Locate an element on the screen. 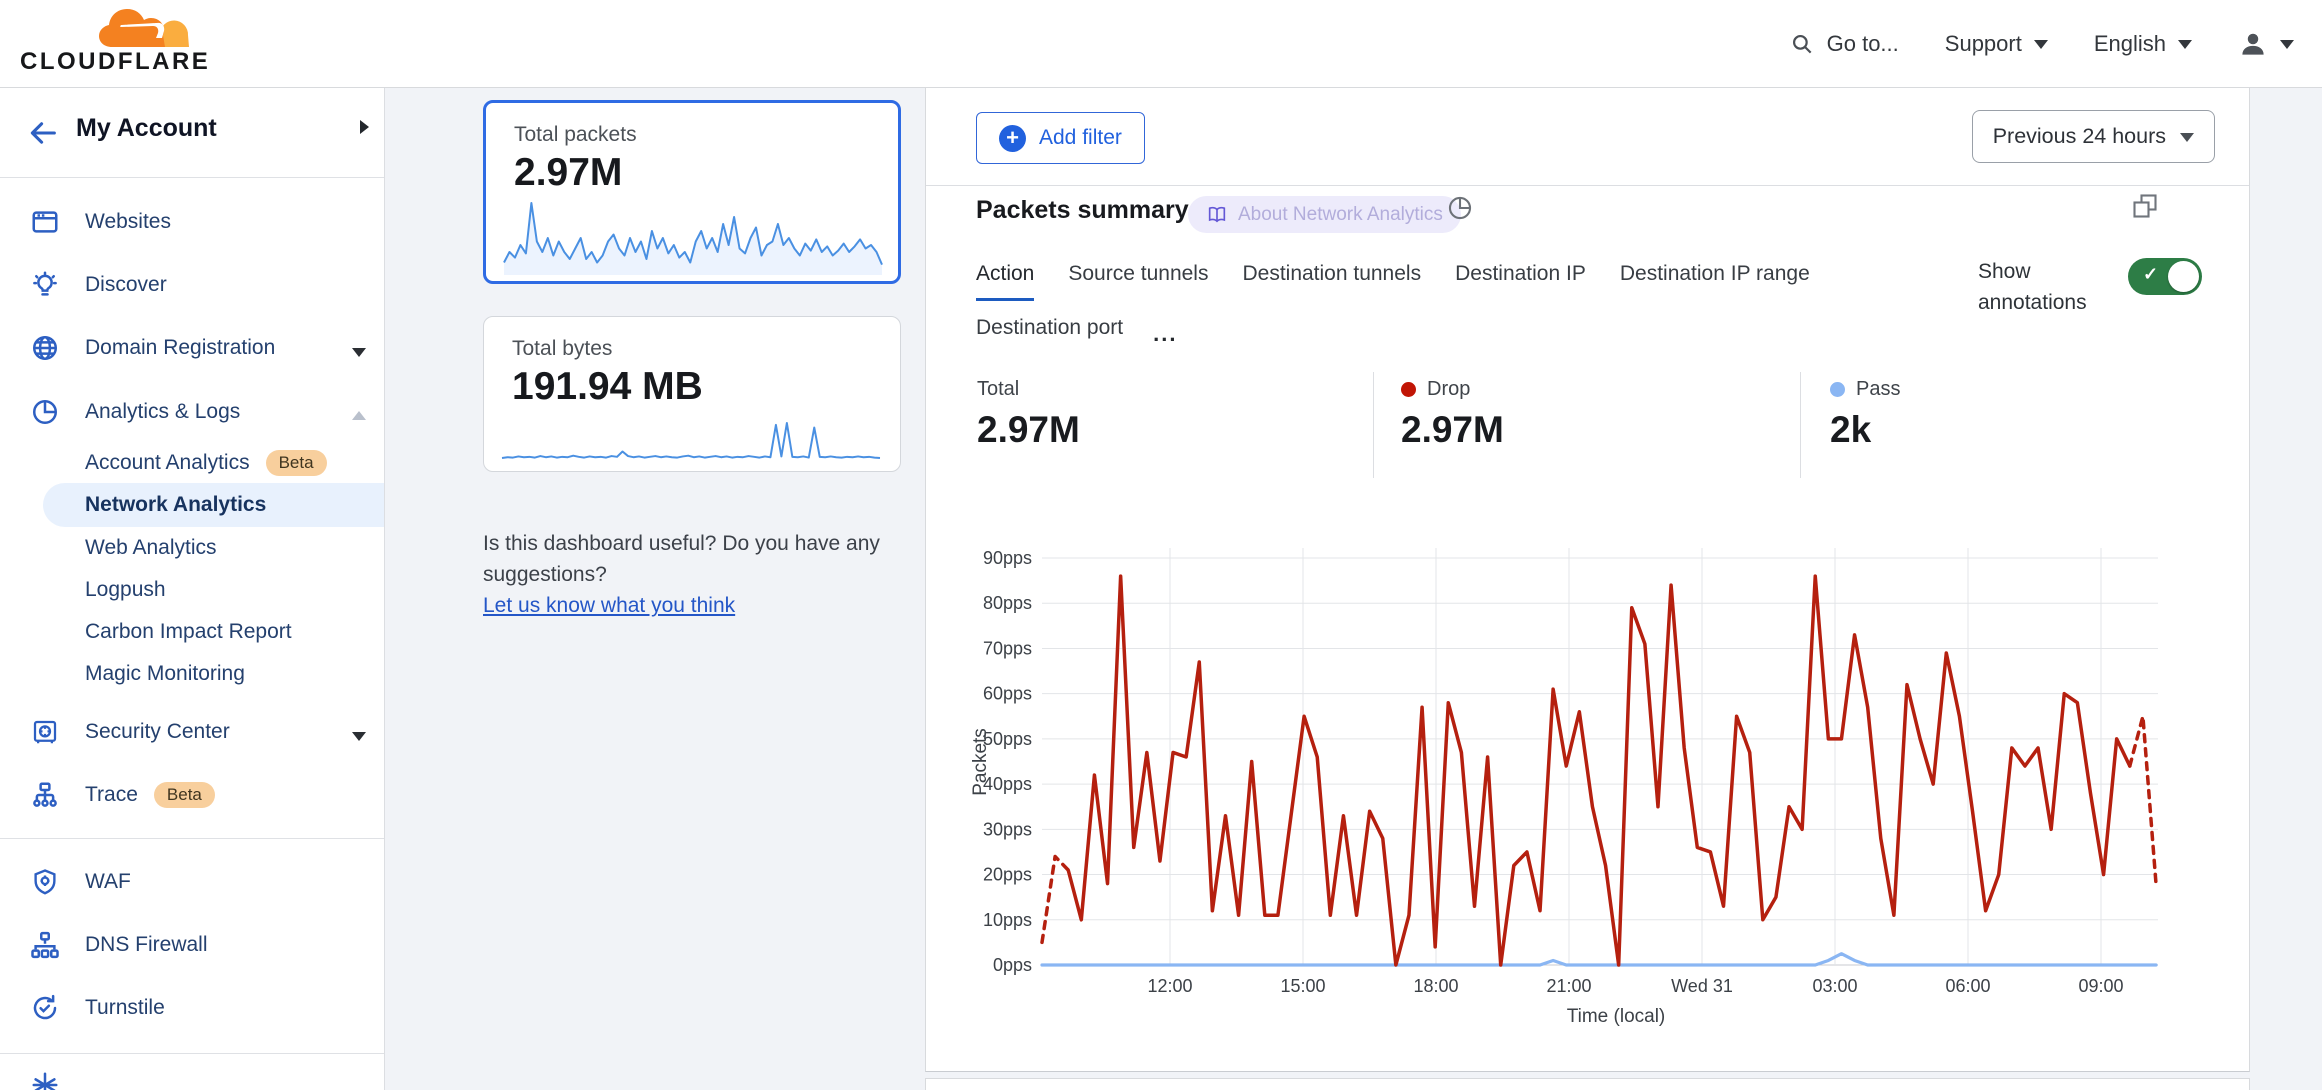 This screenshot has width=2322, height=1090. sidebar-item-label: DNS Firewall is located at coordinates (146, 944).